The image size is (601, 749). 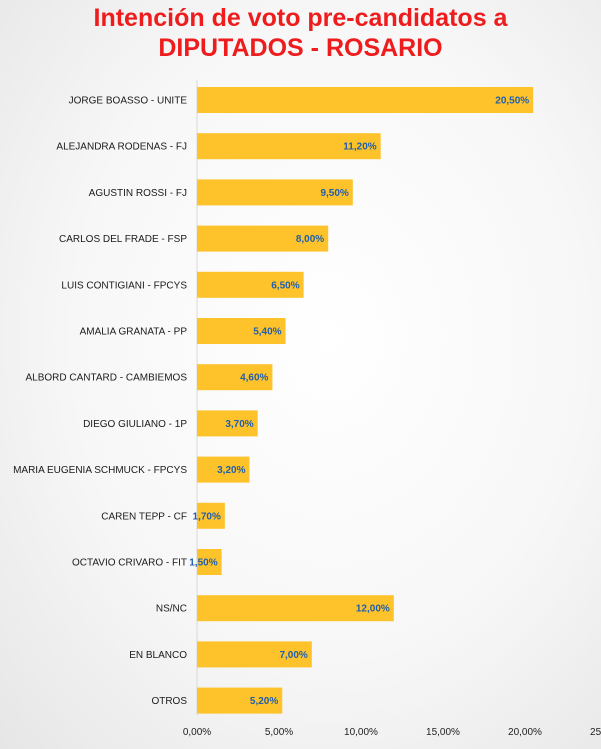 What do you see at coordinates (128, 101) in the screenshot?
I see `category-label: JORGE BOASSO - UNITE` at bounding box center [128, 101].